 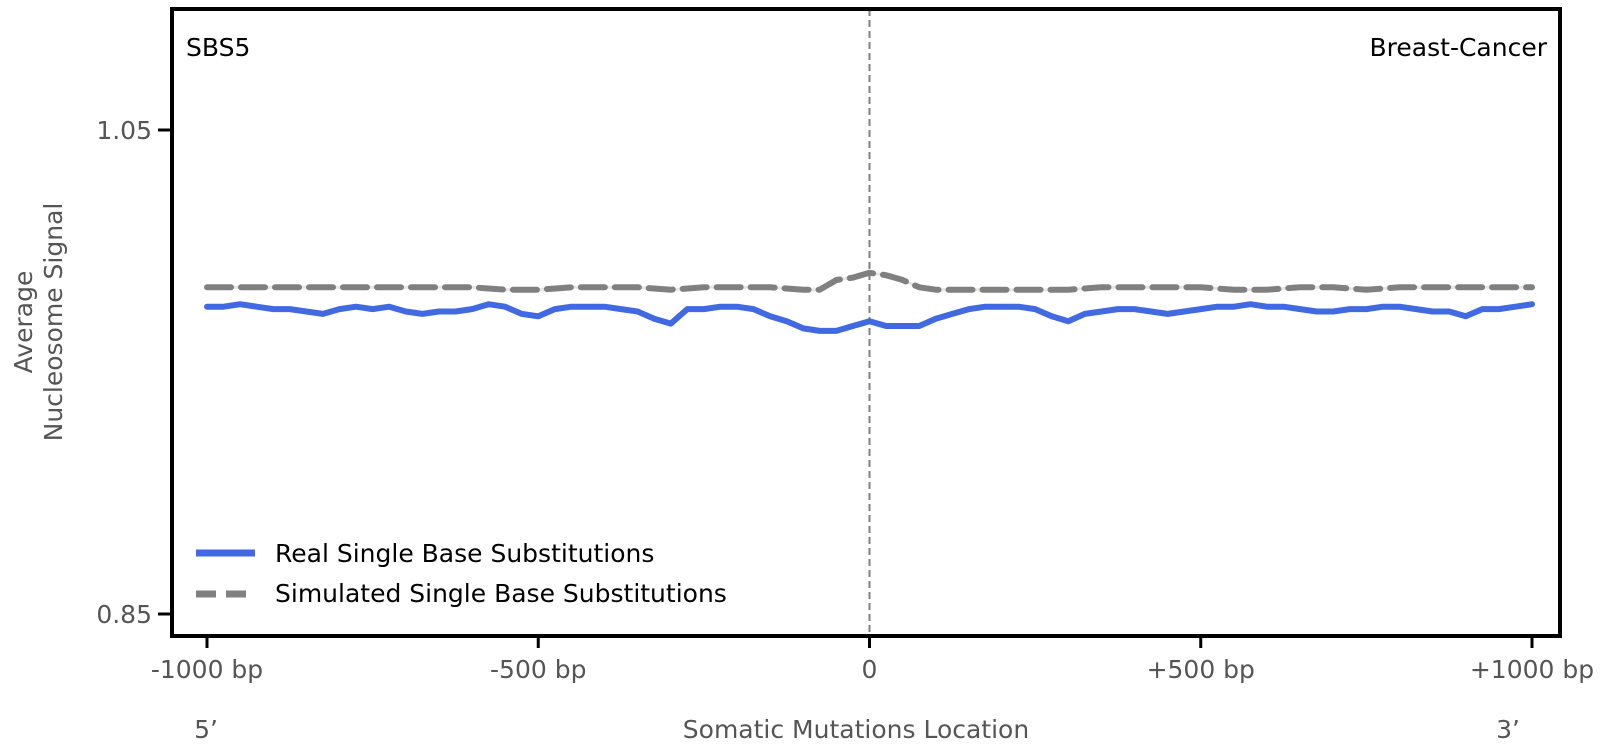 I want to click on series-real-line, so click(x=869, y=317).